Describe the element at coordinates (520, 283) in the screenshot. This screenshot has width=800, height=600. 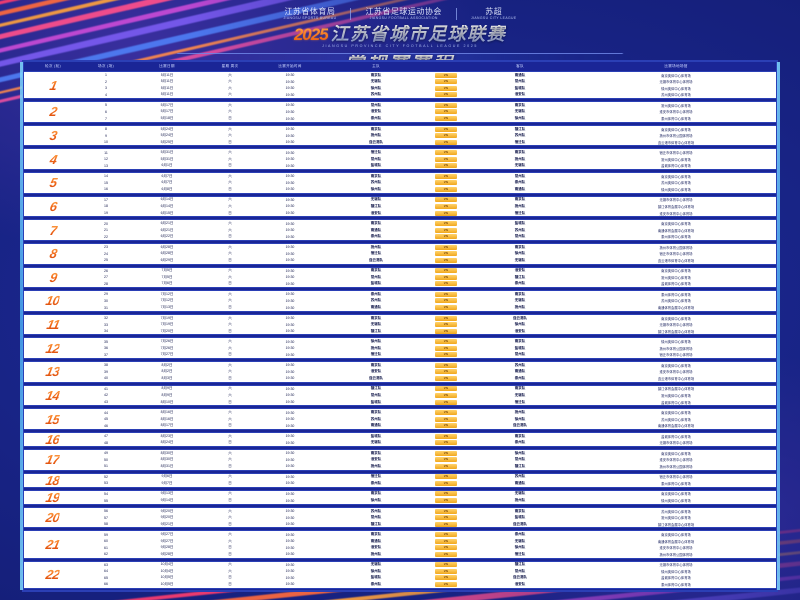
I see `away-team: 泰州队` at that location.